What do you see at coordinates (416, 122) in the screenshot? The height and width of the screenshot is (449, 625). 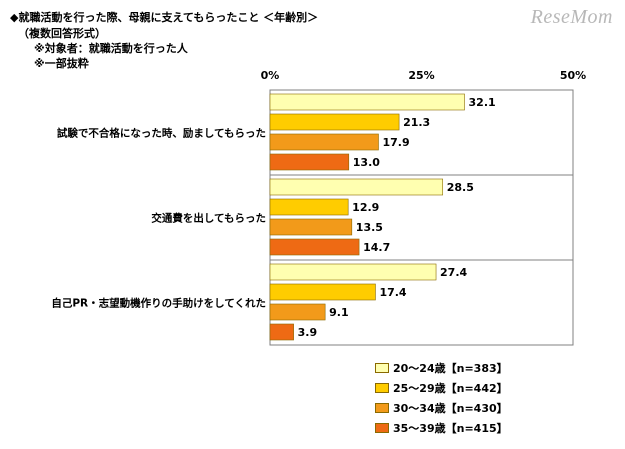 I see `data-label: 21.3` at bounding box center [416, 122].